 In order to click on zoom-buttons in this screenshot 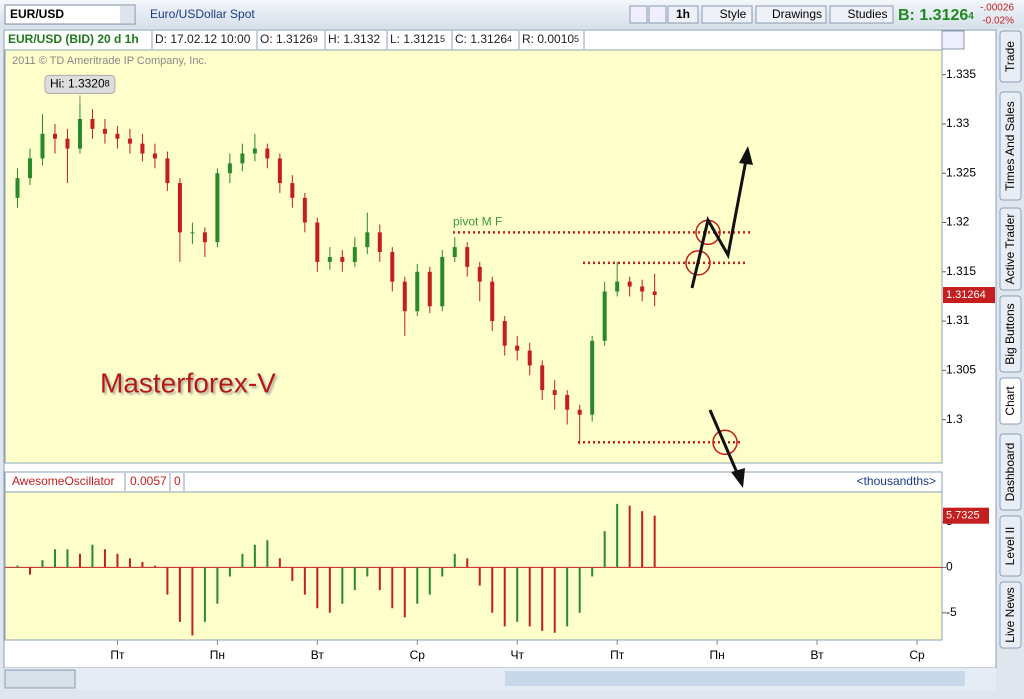, I will do `click(40, 679)`.